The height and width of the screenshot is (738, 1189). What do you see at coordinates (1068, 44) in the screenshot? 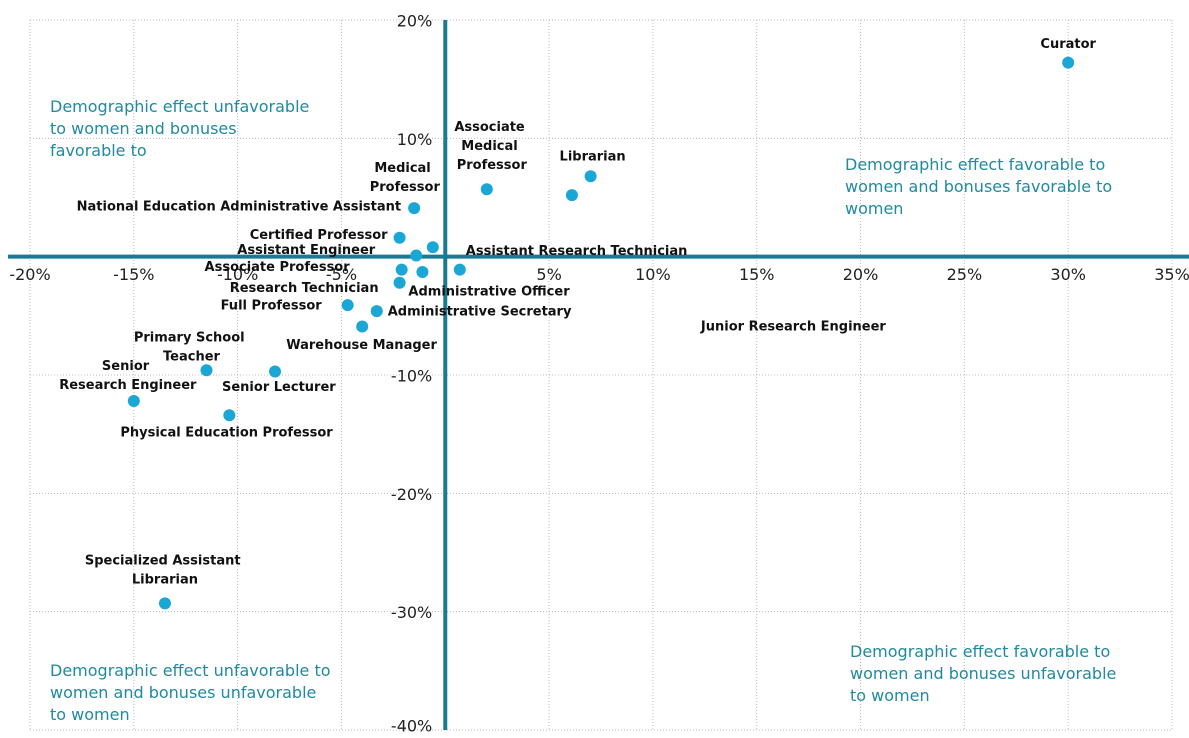
I see `point-label: Curator` at bounding box center [1068, 44].